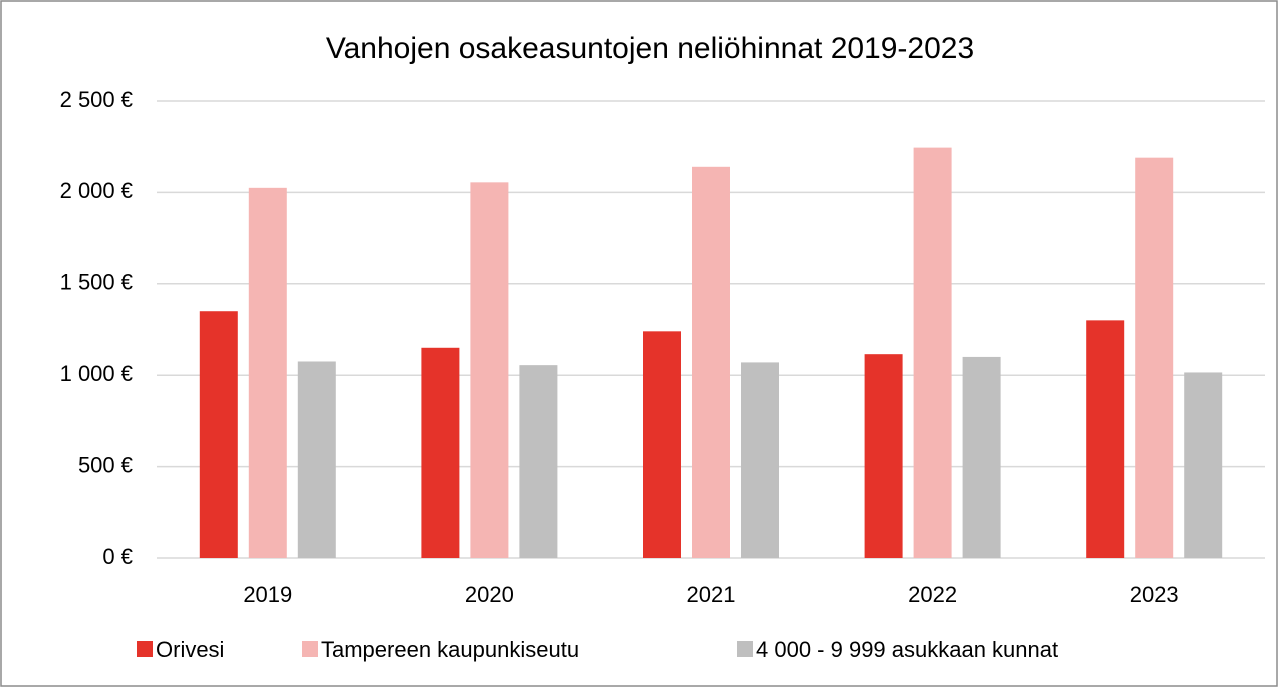 This screenshot has height=688, width=1279. I want to click on y-tick-label: 1 000 €, so click(96, 373).